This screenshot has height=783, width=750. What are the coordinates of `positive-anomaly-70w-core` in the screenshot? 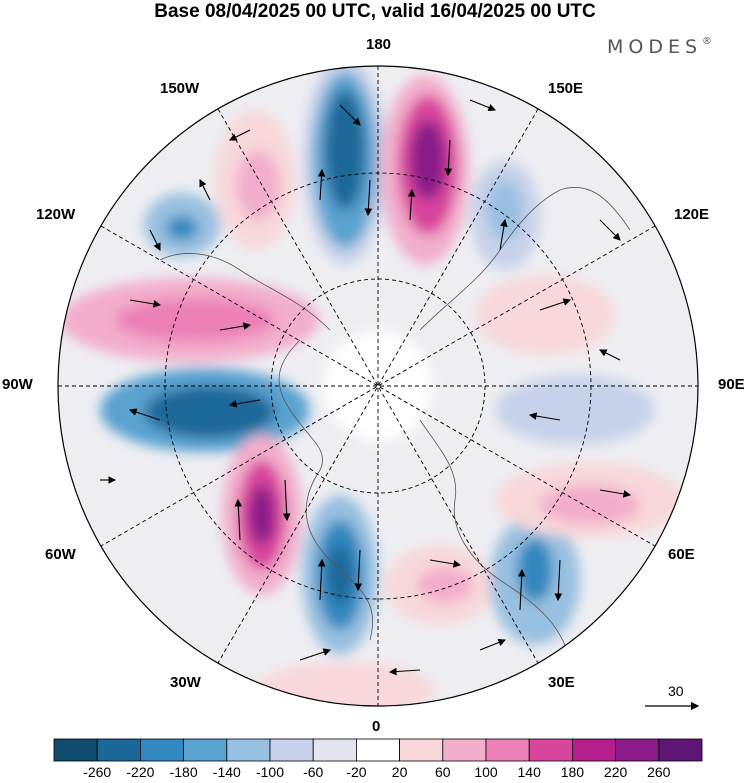 It's located at (262, 515).